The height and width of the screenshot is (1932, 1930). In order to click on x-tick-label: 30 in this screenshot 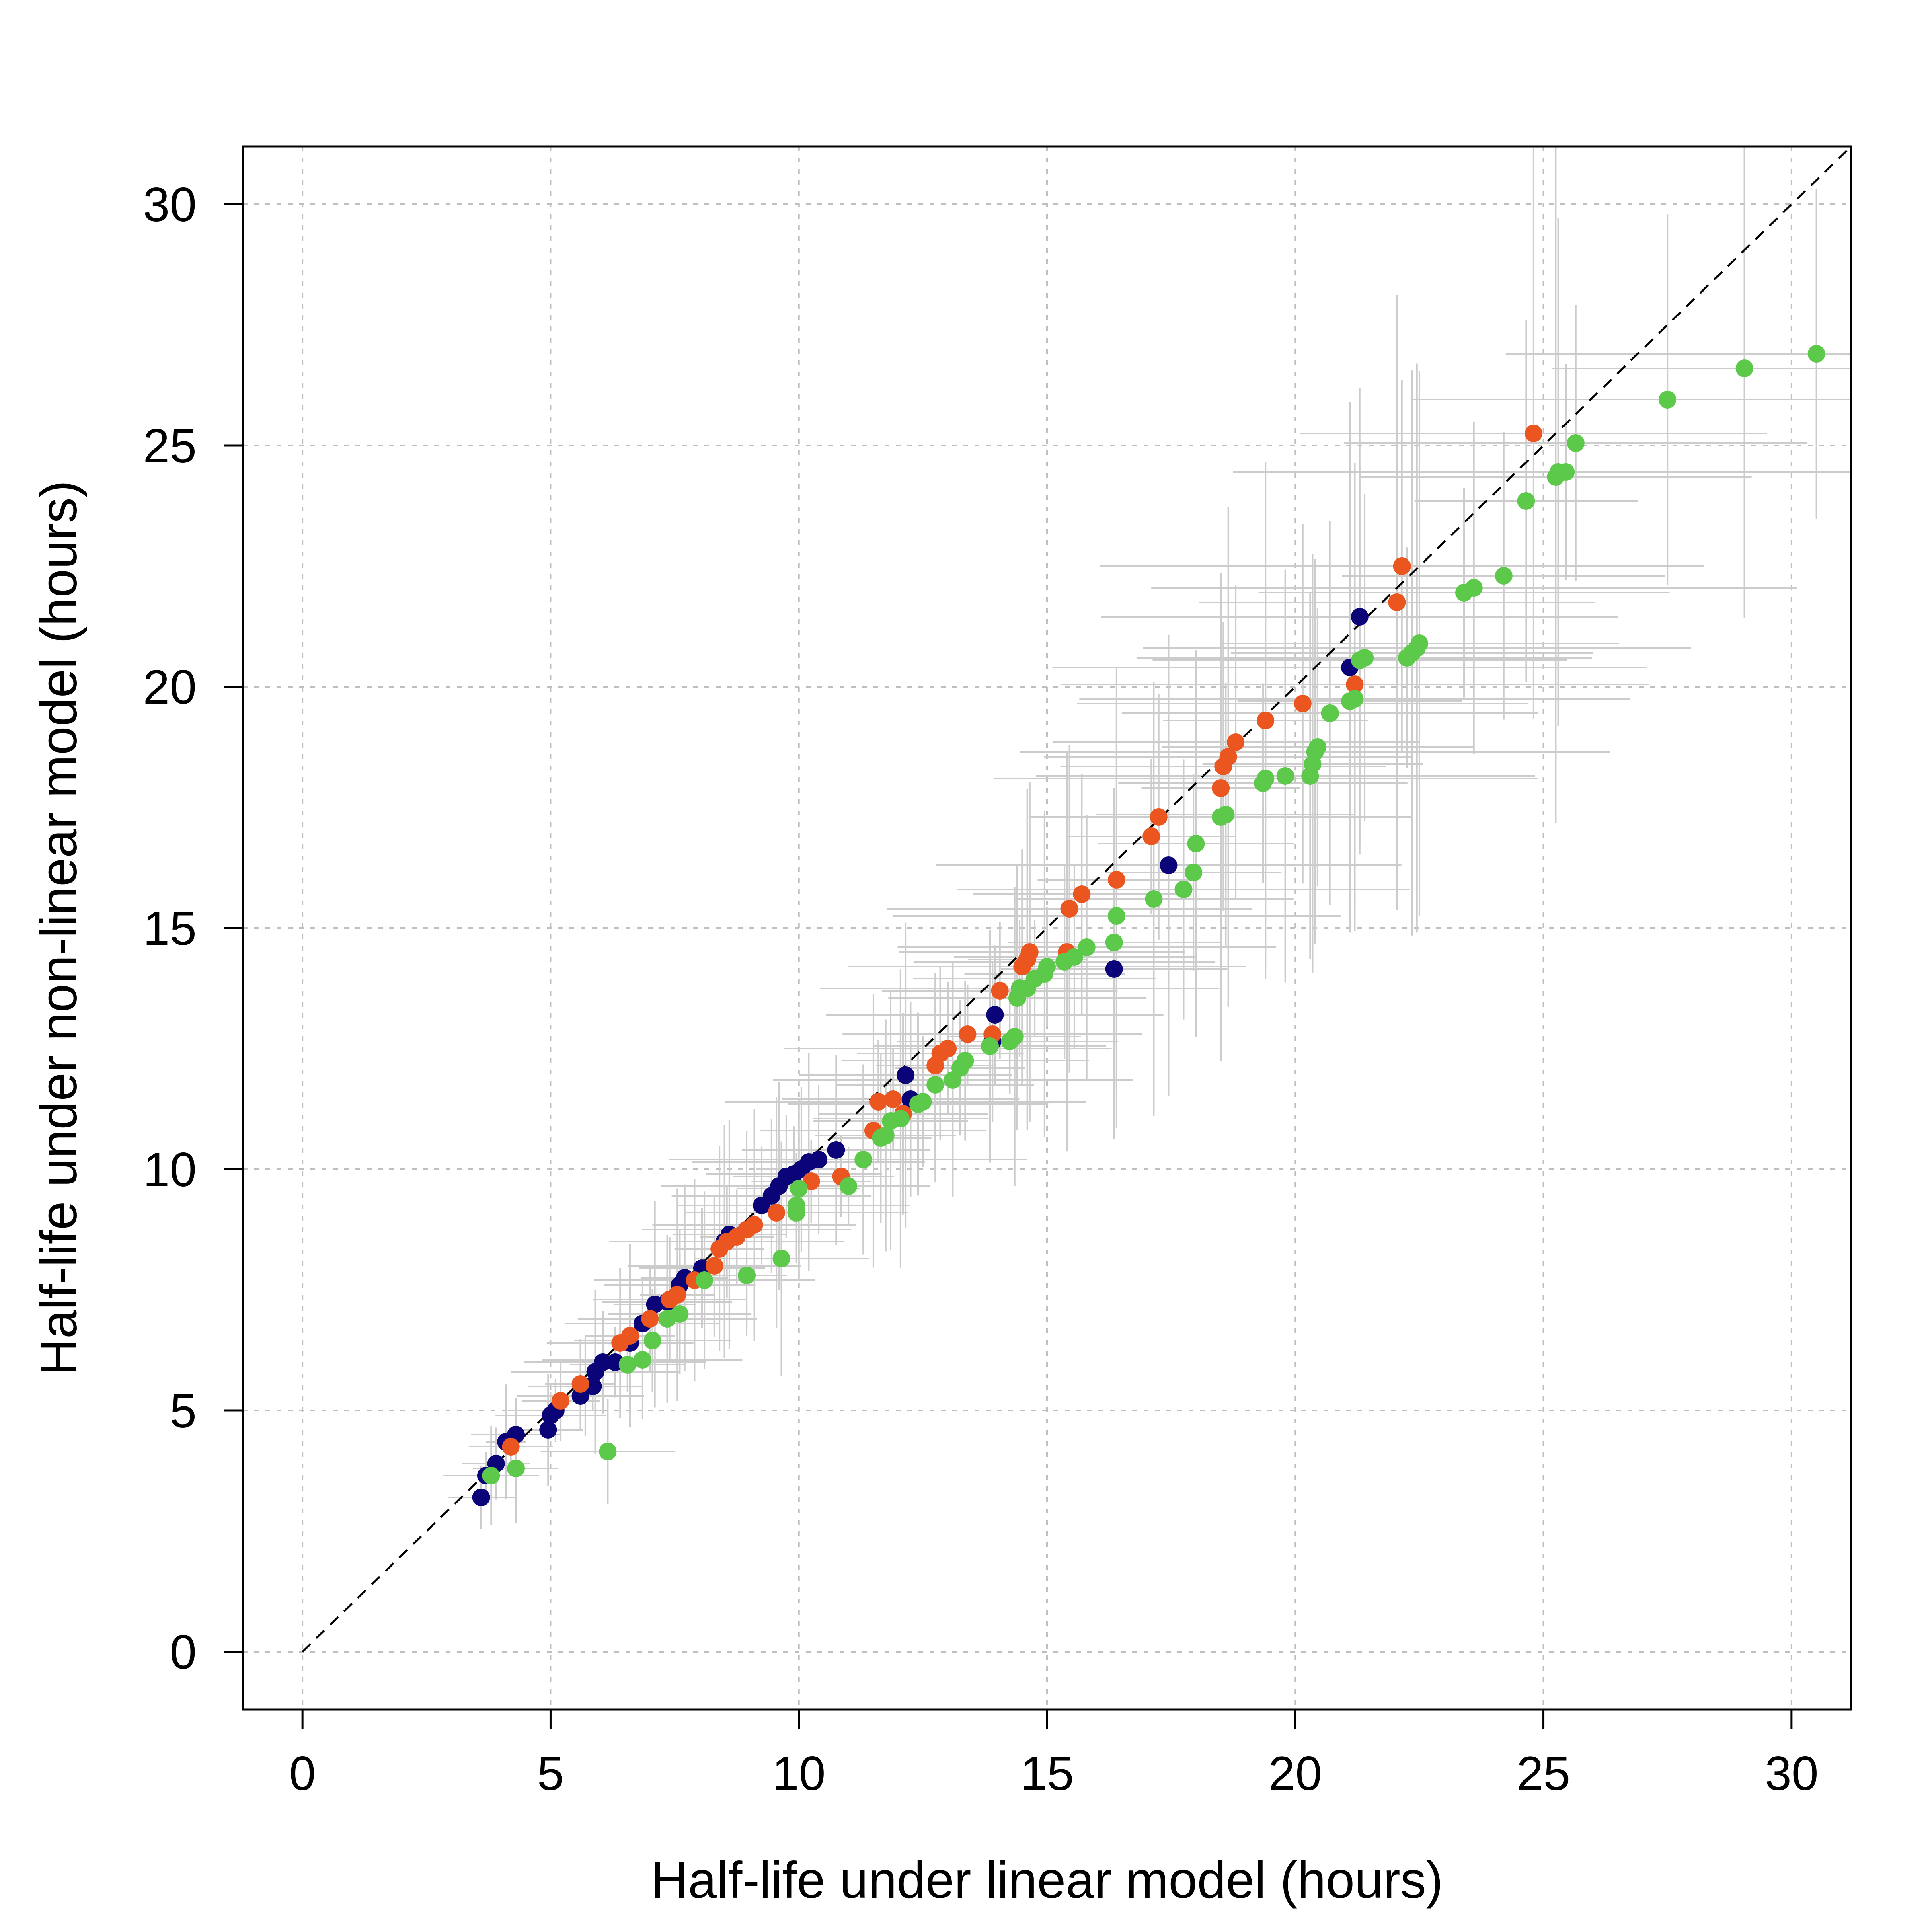, I will do `click(1792, 1774)`.